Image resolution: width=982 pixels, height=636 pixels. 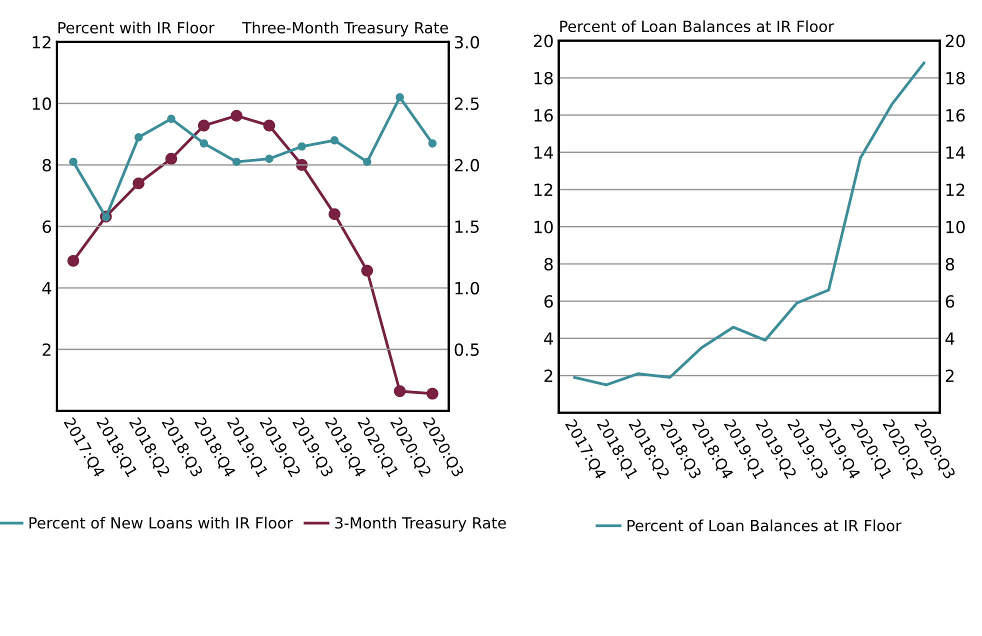 I want to click on y2-tick-label: 4, so click(x=949, y=338).